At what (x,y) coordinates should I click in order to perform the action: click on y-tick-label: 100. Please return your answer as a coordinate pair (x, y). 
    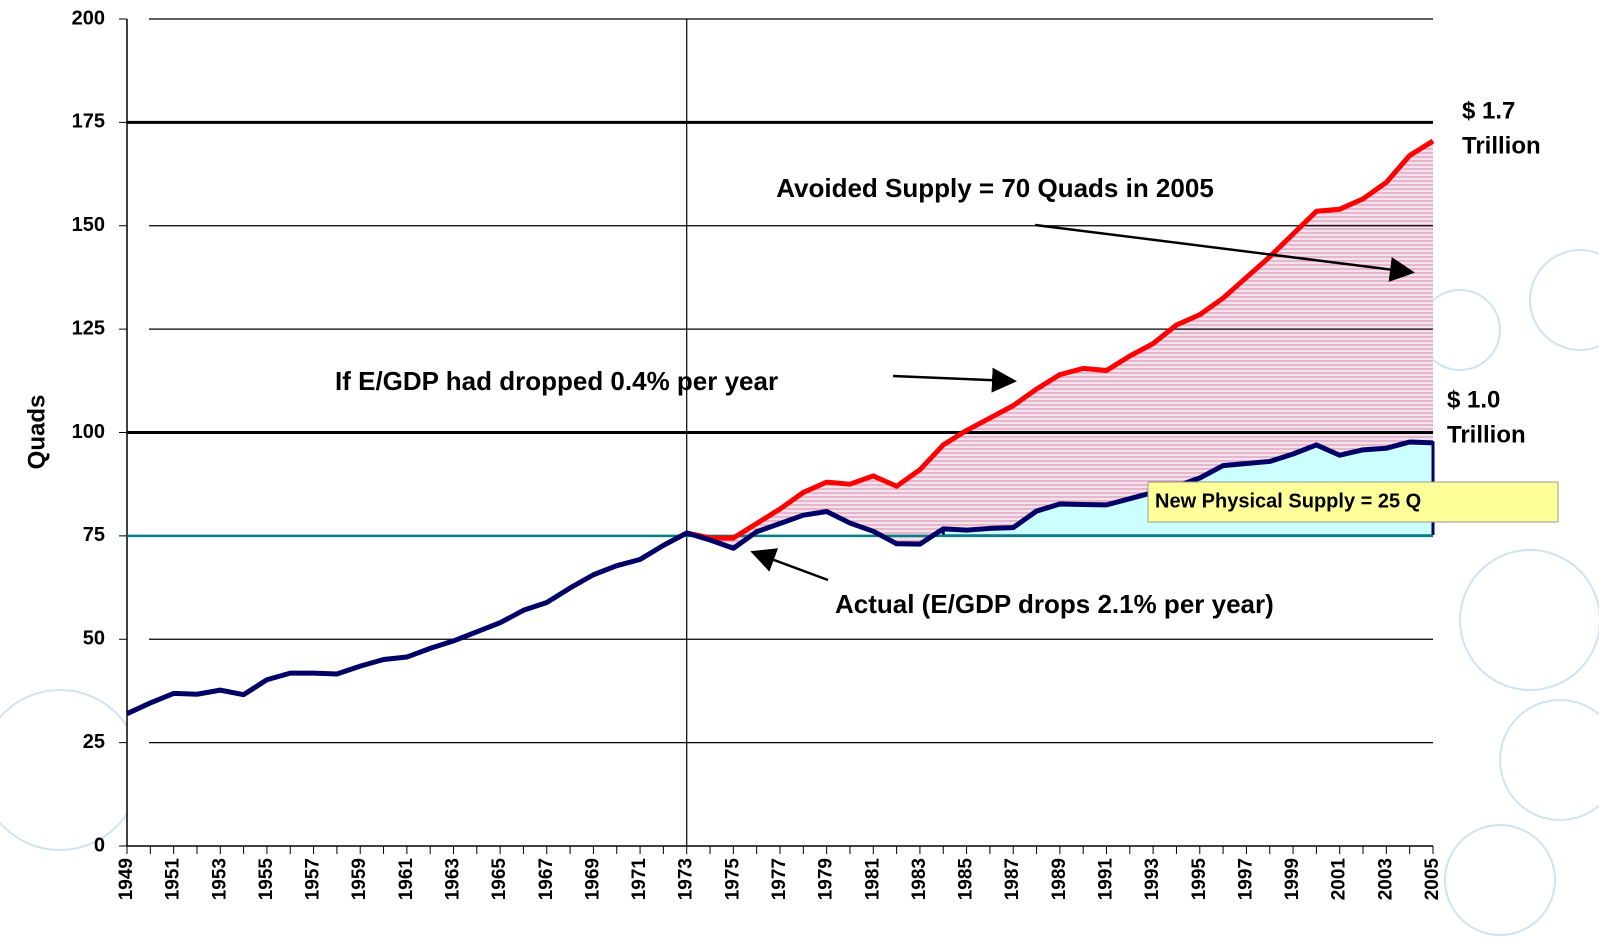
    Looking at the image, I should click on (88, 432).